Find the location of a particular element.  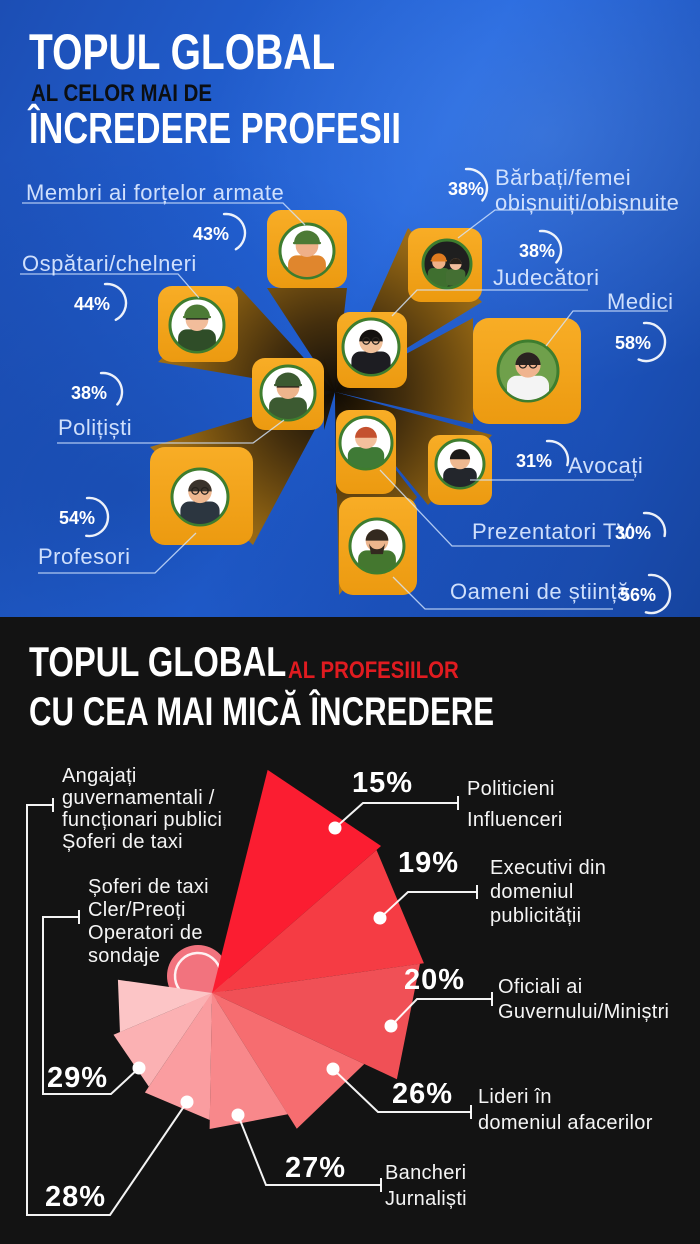

fan-value-ad-executives: 19% is located at coordinates (429, 863).